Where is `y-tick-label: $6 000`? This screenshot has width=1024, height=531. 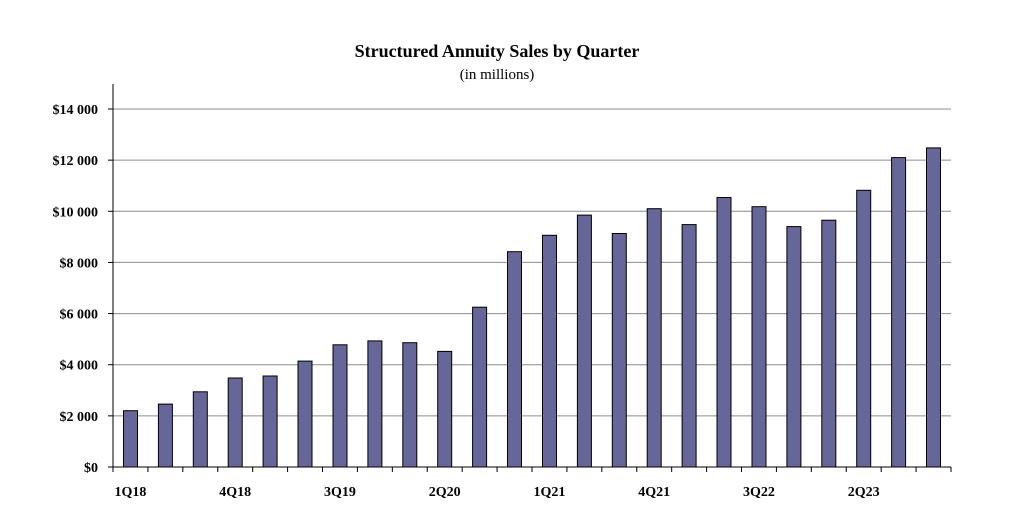 y-tick-label: $6 000 is located at coordinates (79, 315).